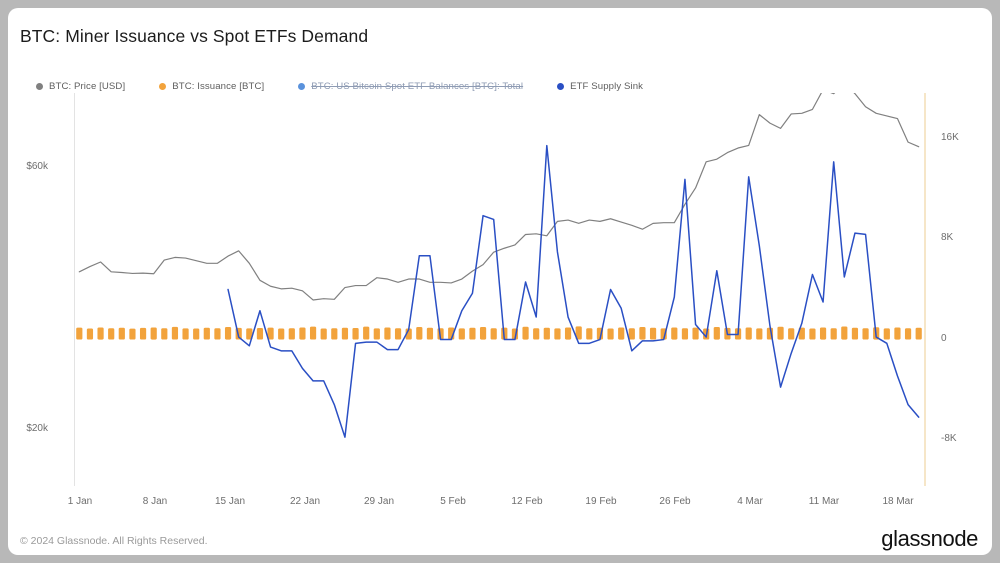 Image resolution: width=1000 pixels, height=563 pixels. What do you see at coordinates (947, 238) in the screenshot?
I see `y-right-tick-1: 8K` at bounding box center [947, 238].